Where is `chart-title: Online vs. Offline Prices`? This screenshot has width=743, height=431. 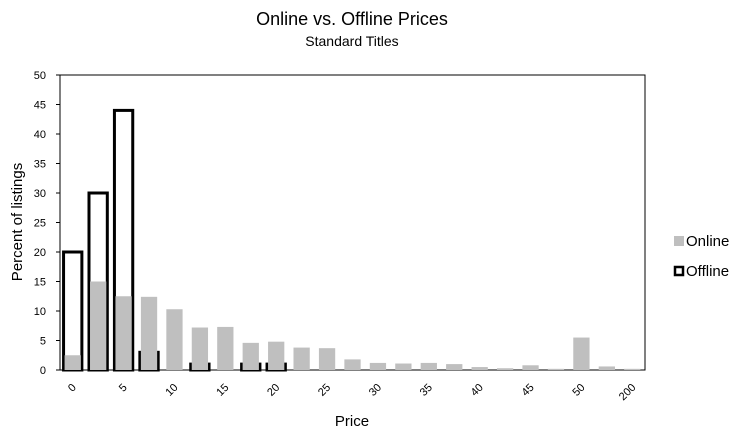
chart-title: Online vs. Offline Prices is located at coordinates (352, 19).